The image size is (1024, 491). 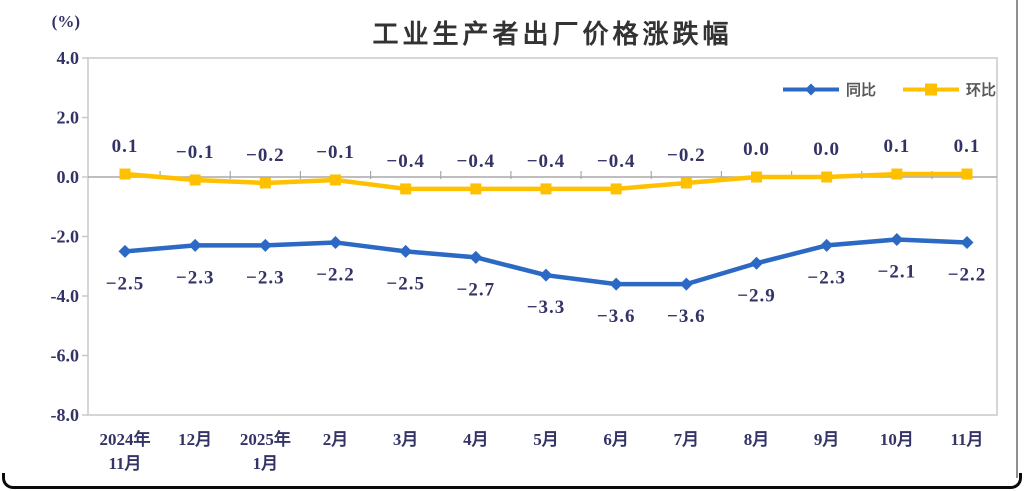 What do you see at coordinates (897, 439) in the screenshot?
I see `x-tick-label: 10月` at bounding box center [897, 439].